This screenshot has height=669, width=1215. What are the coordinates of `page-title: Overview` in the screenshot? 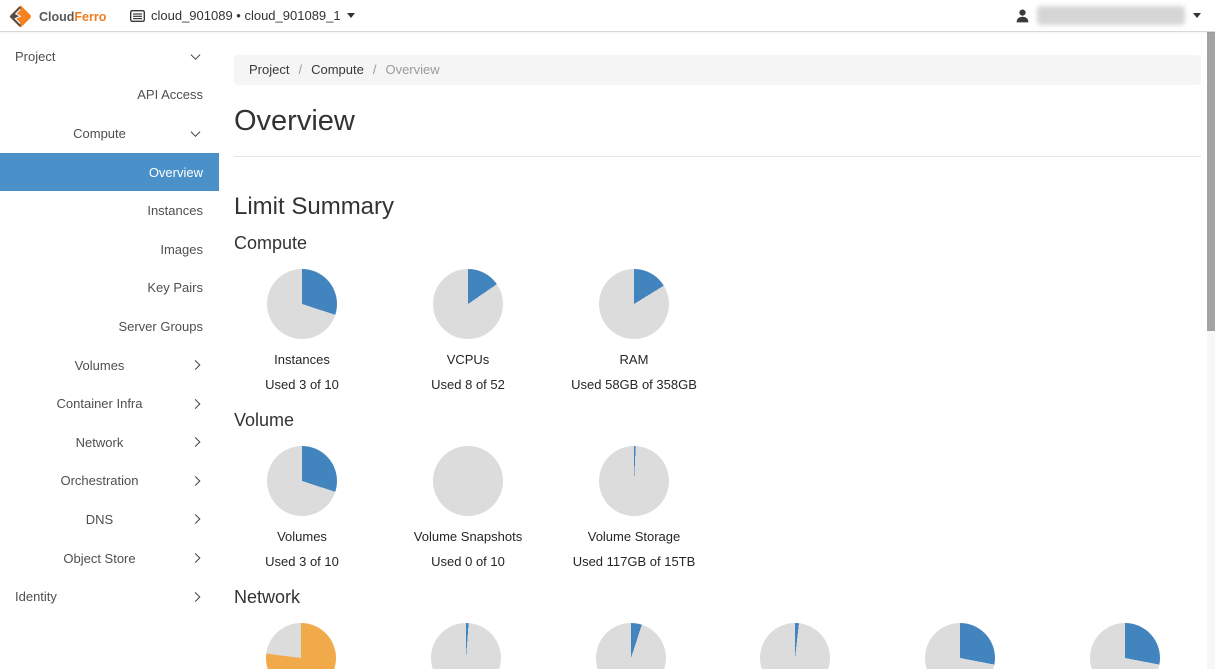 It's located at (294, 121).